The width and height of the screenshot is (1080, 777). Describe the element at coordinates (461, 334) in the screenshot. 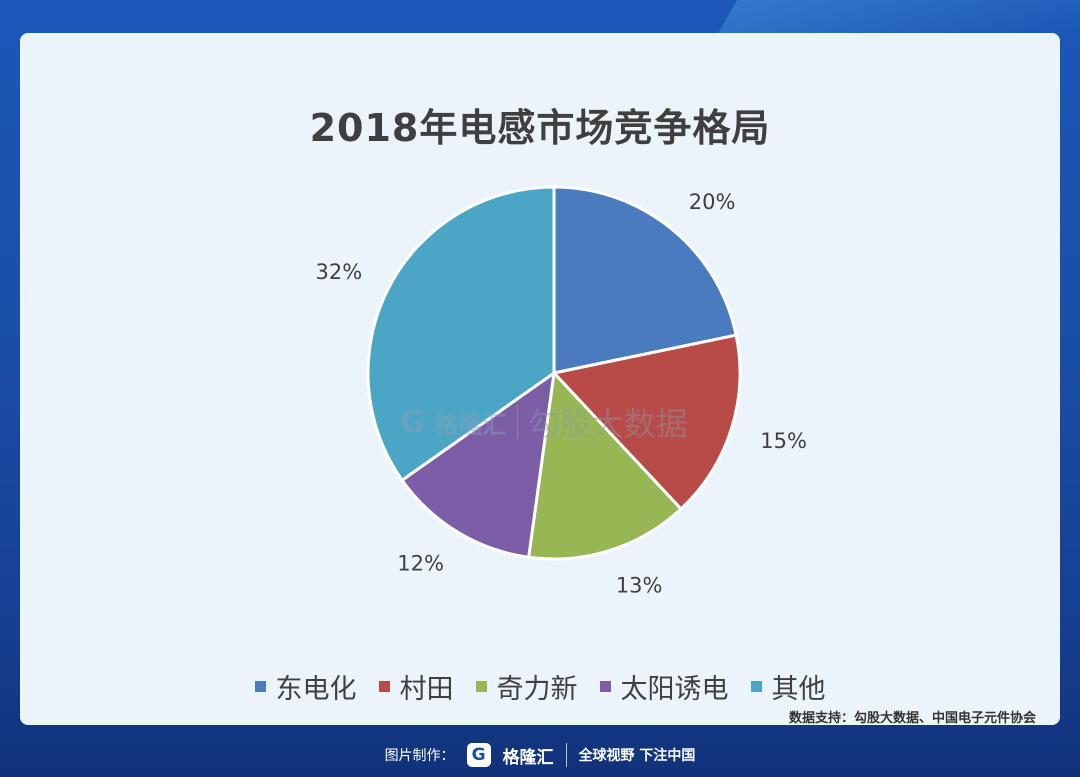

I see `pie-slice-qita` at that location.